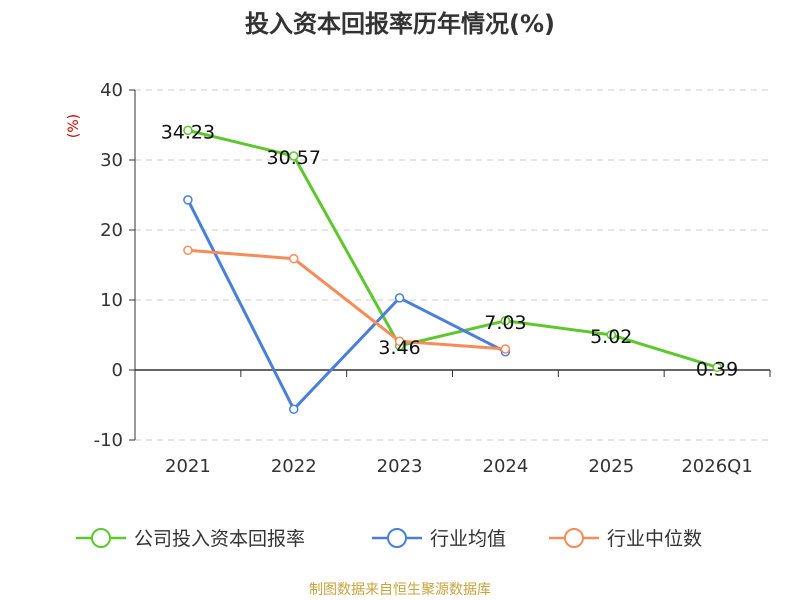 This screenshot has width=800, height=600. I want to click on source-note: 制图数据来自恒生聚源数据库, so click(400, 590).